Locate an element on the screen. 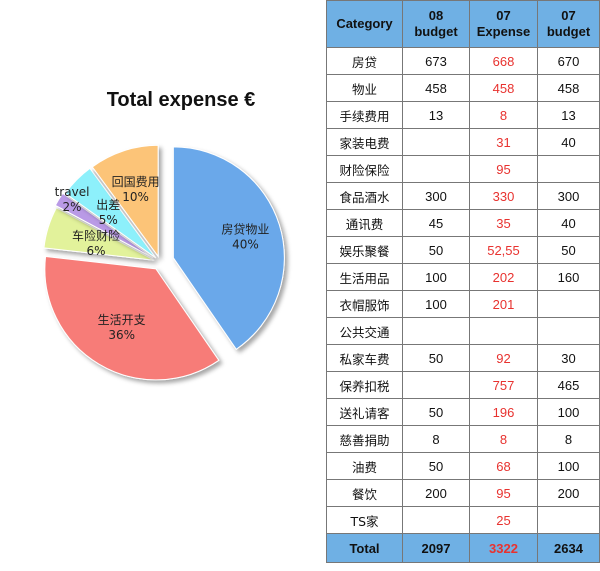 Image resolution: width=600 pixels, height=571 pixels. table-row: 送礼请客 50 196 100 is located at coordinates (463, 412).